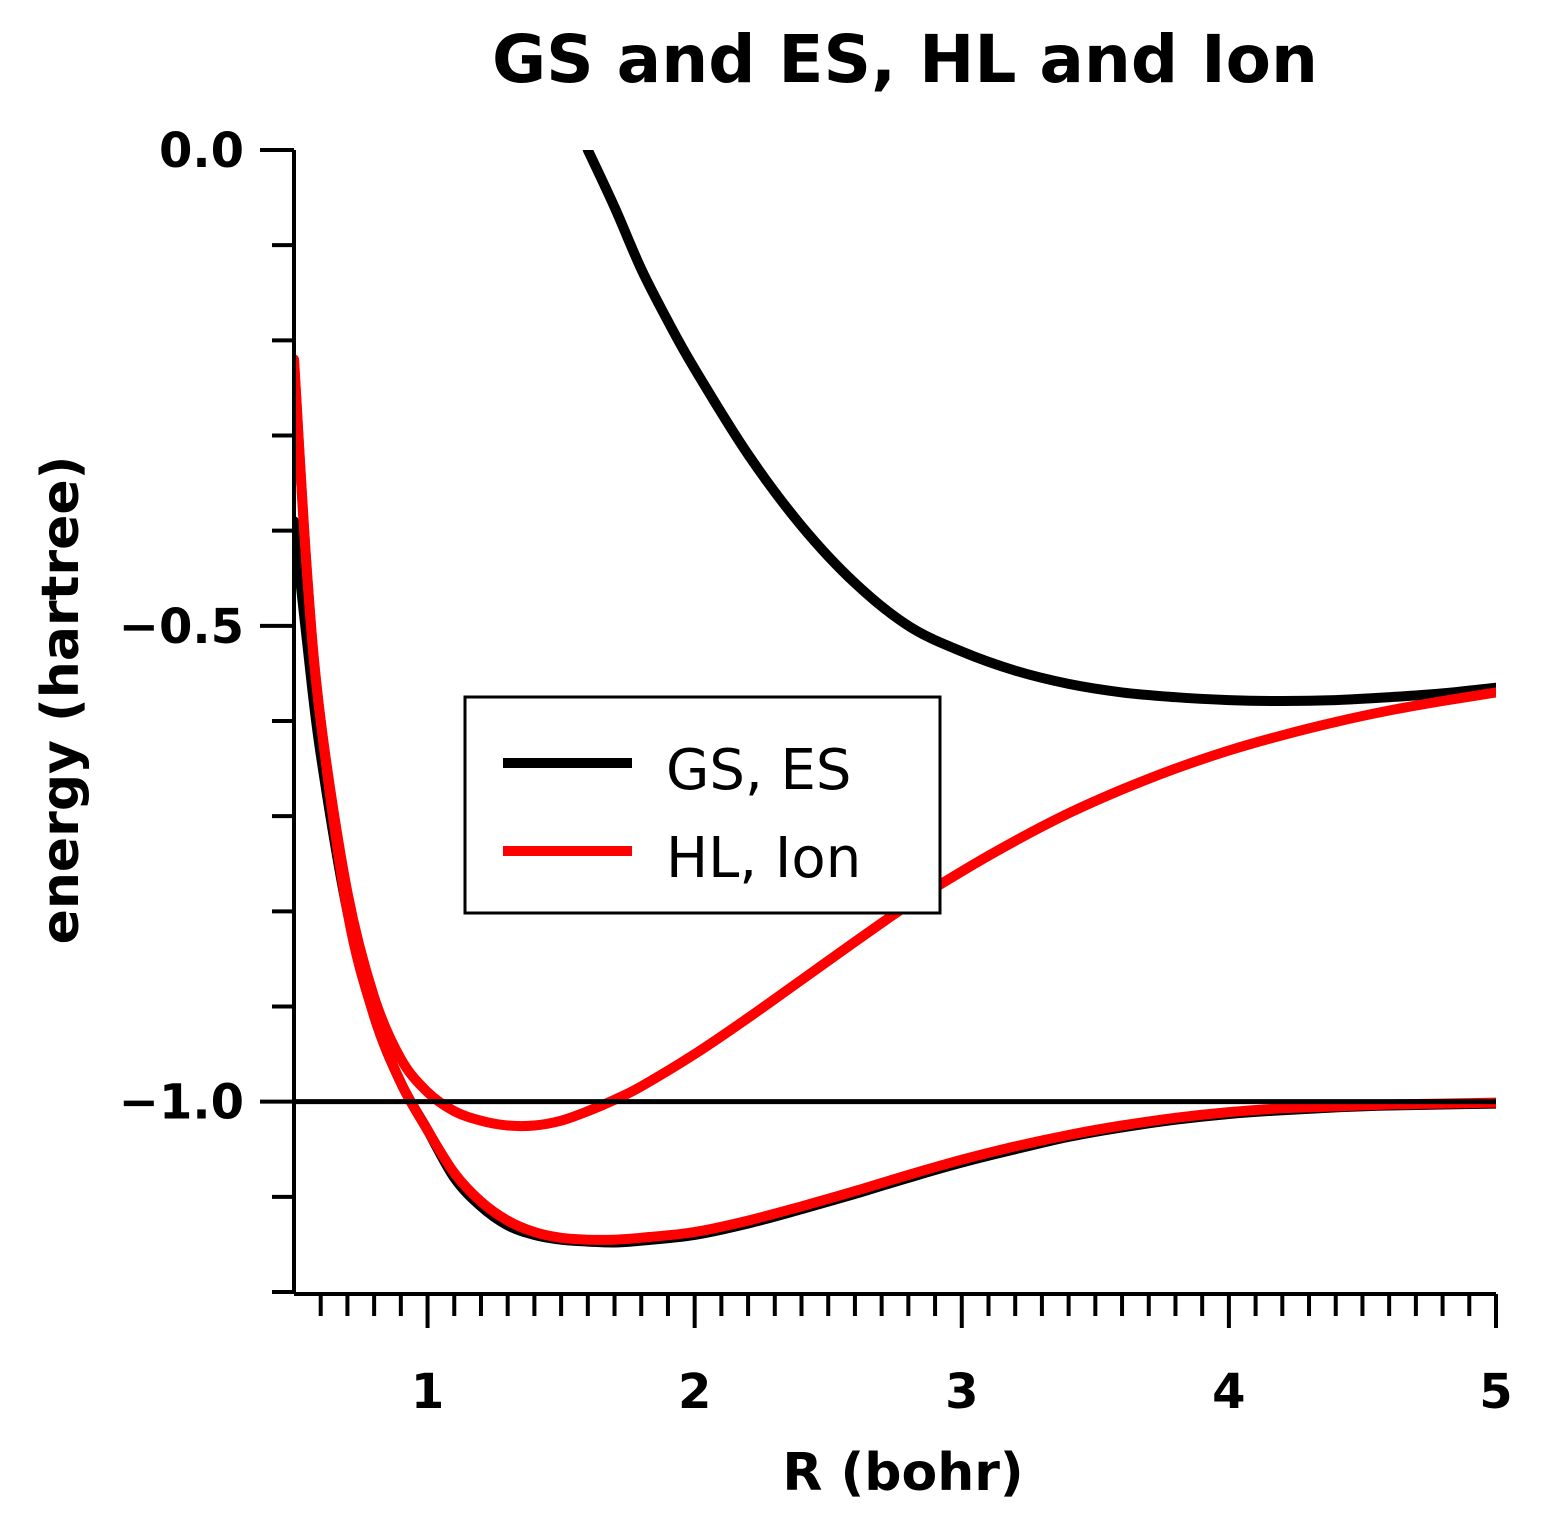 The image size is (1547, 1522). What do you see at coordinates (206, 708) in the screenshot?
I see `y-axis-ticks: 0.0 −0.5 −1.0` at bounding box center [206, 708].